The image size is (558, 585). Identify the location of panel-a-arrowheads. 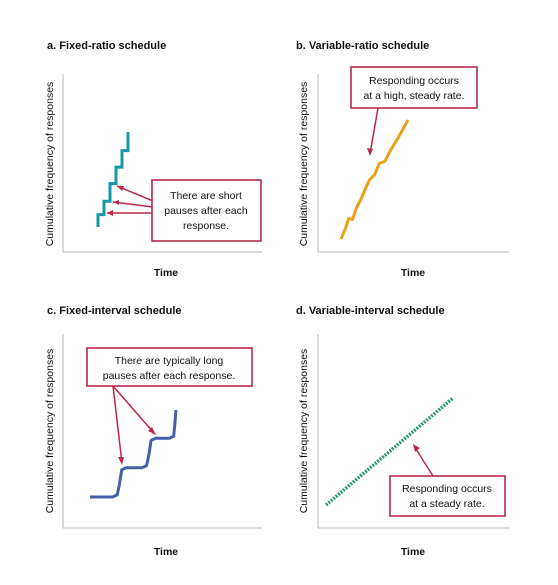
(115, 201).